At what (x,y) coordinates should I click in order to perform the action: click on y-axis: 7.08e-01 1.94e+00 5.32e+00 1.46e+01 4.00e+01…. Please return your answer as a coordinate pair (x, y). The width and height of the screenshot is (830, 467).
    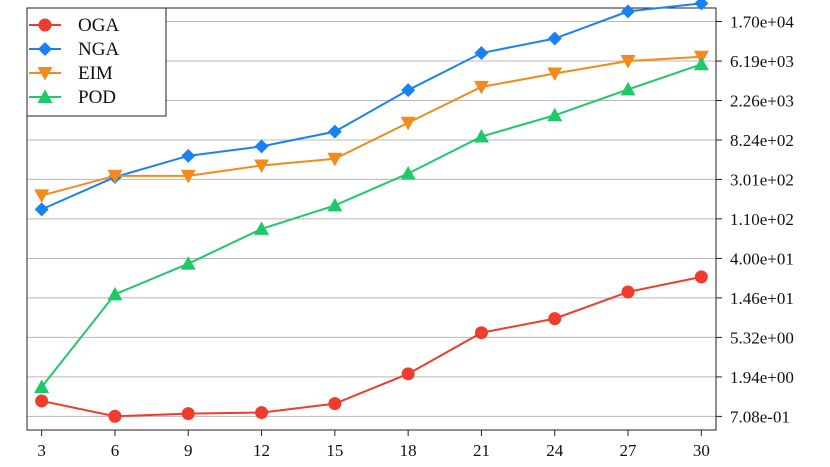
    Looking at the image, I should click on (755, 219).